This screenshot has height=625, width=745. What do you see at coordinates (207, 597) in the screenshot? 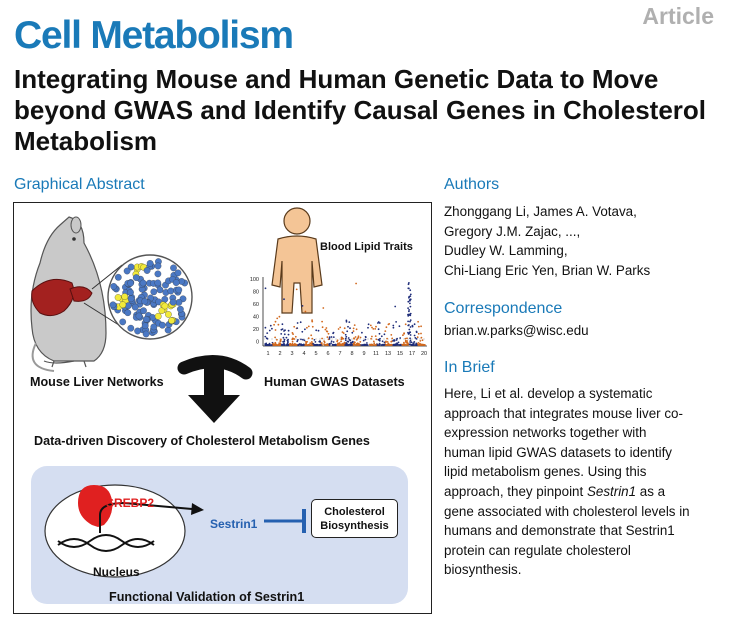
I see `functional-validation-label: Functional Validation of Sestrin1` at bounding box center [207, 597].